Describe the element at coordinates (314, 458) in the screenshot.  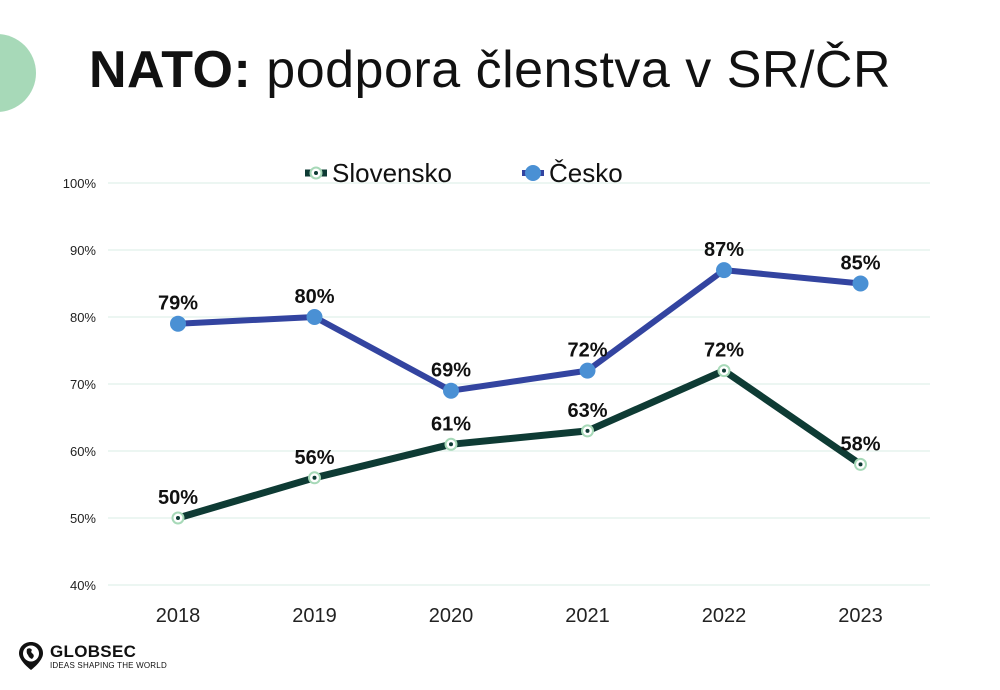
I see `data-label-slovensko: 56%` at that location.